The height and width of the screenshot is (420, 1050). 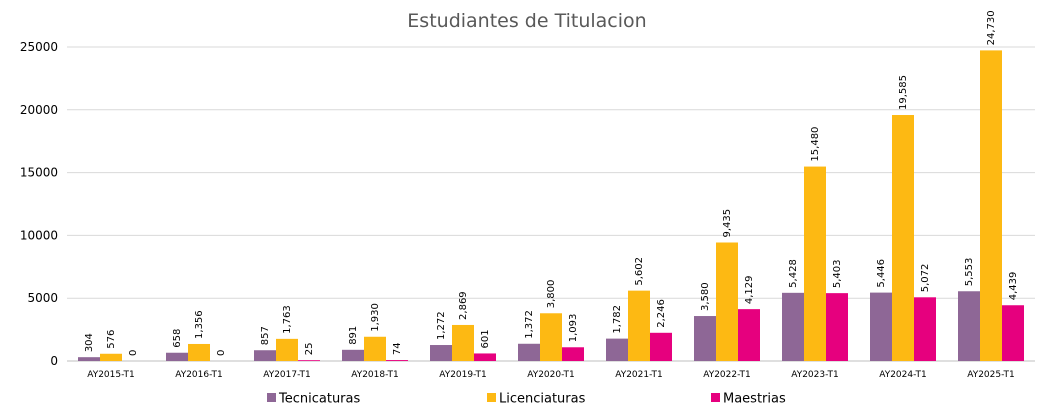 What do you see at coordinates (661, 313) in the screenshot?
I see `data-label: 2,246` at bounding box center [661, 313].